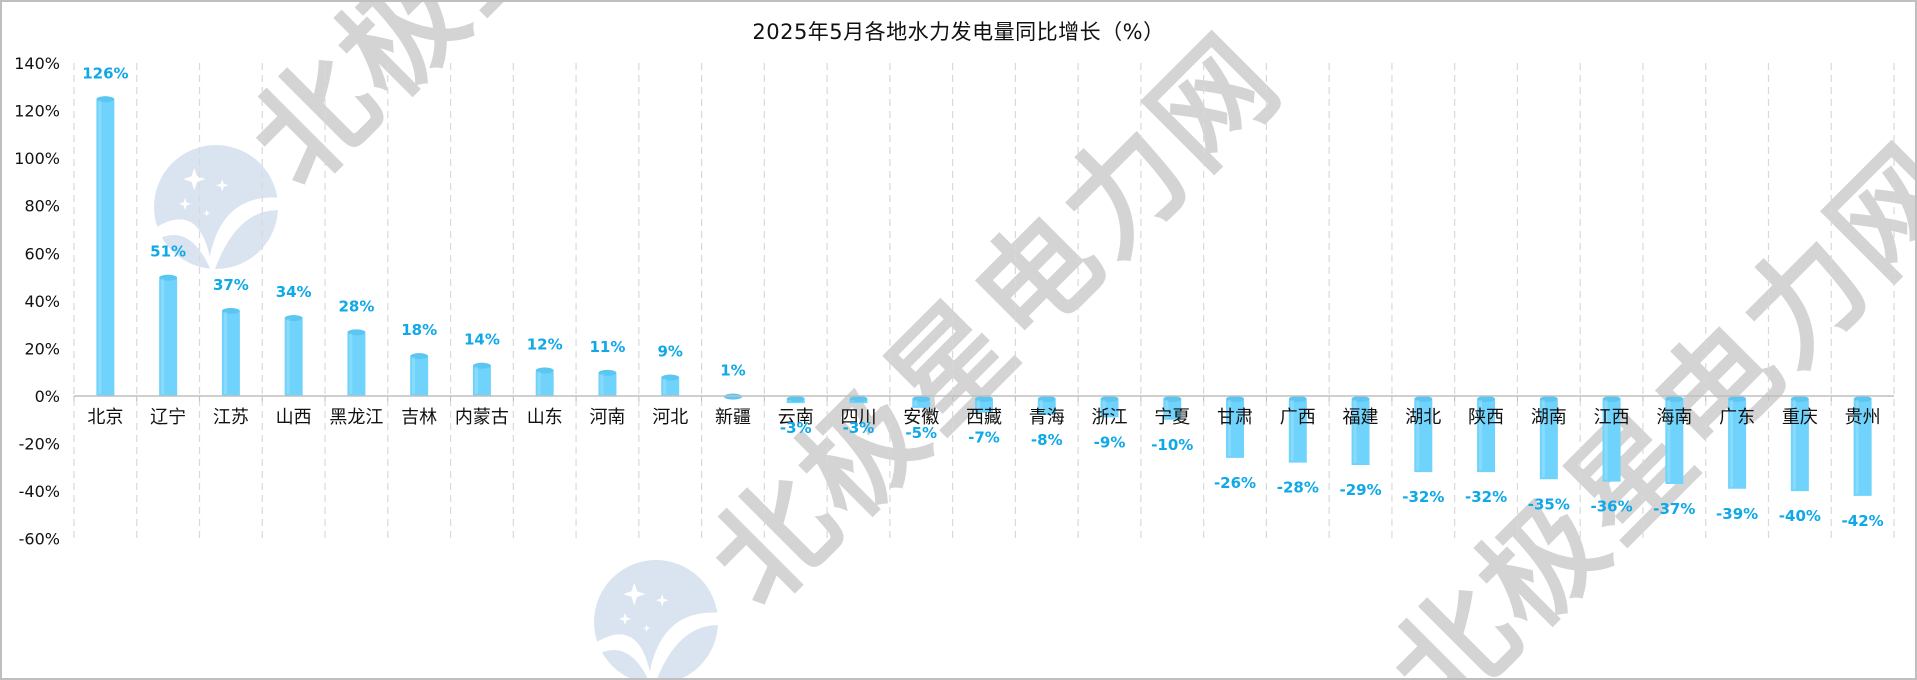  Describe the element at coordinates (1423, 417) in the screenshot. I see `x-category-label: 湖北` at that location.